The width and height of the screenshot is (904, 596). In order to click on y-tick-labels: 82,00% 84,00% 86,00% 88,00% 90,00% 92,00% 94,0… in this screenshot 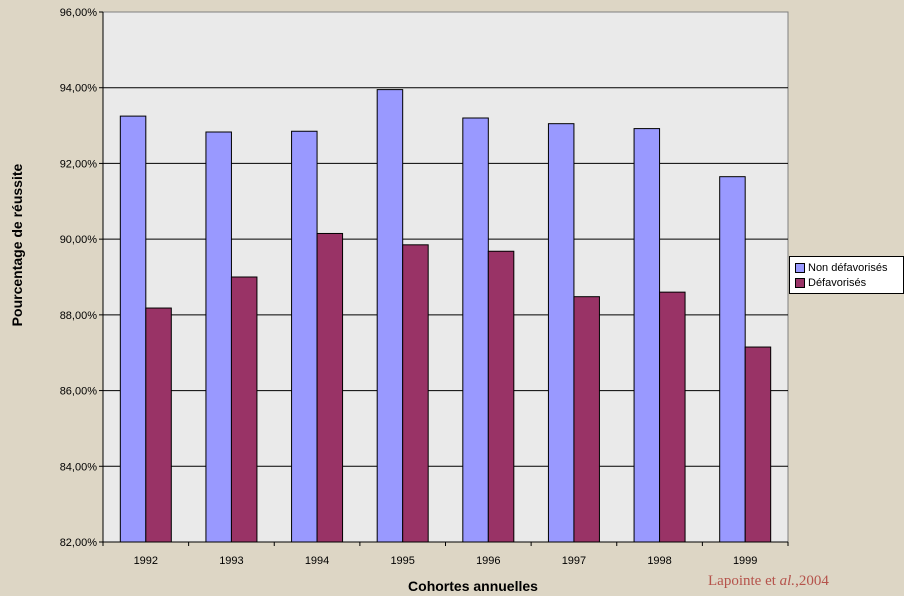, I will do `click(79, 278)`.